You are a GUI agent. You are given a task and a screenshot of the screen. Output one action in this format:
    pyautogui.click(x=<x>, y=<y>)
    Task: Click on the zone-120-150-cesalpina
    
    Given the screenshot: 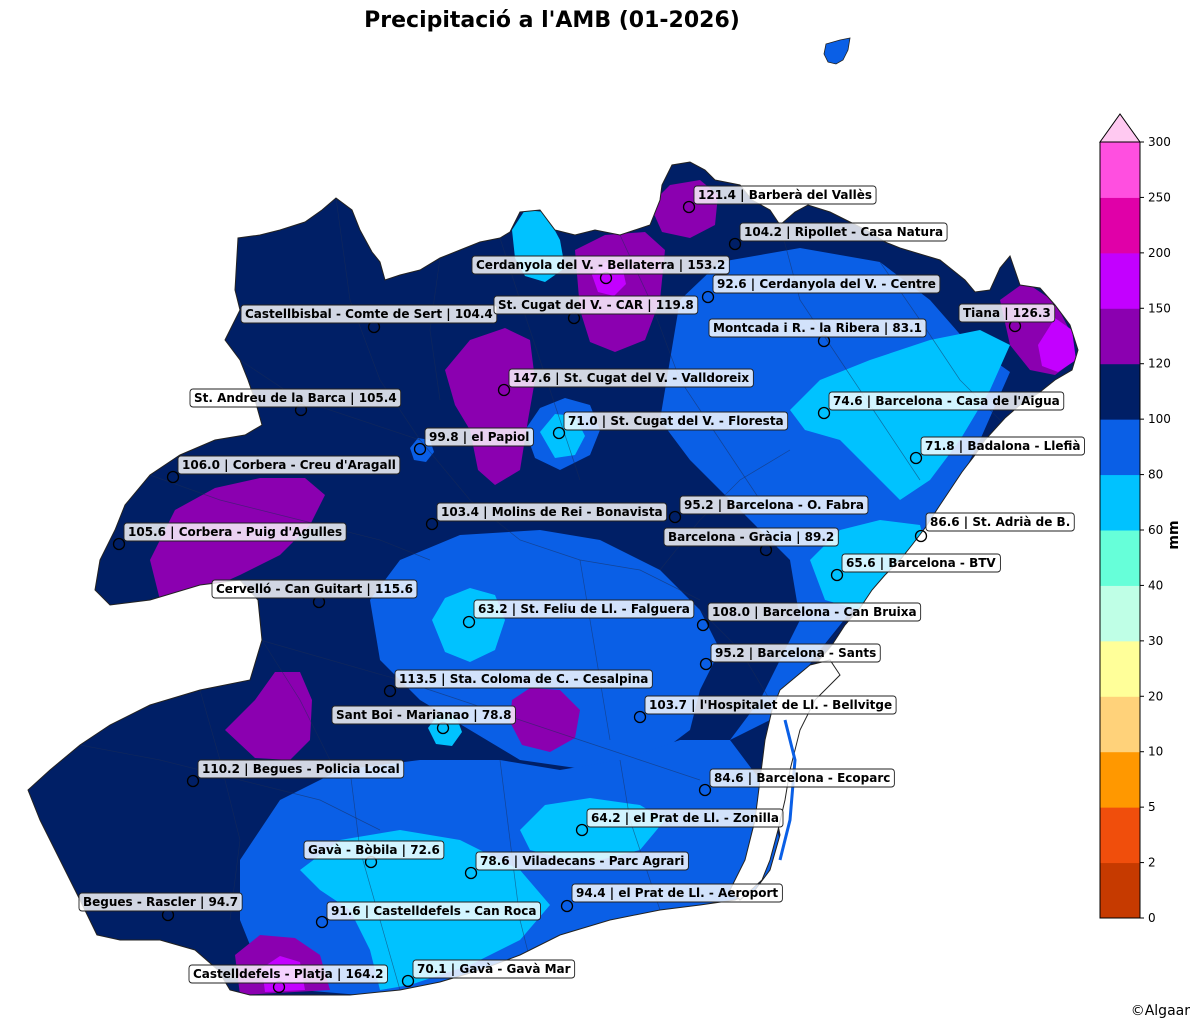 What is the action you would take?
    pyautogui.click(x=545, y=720)
    